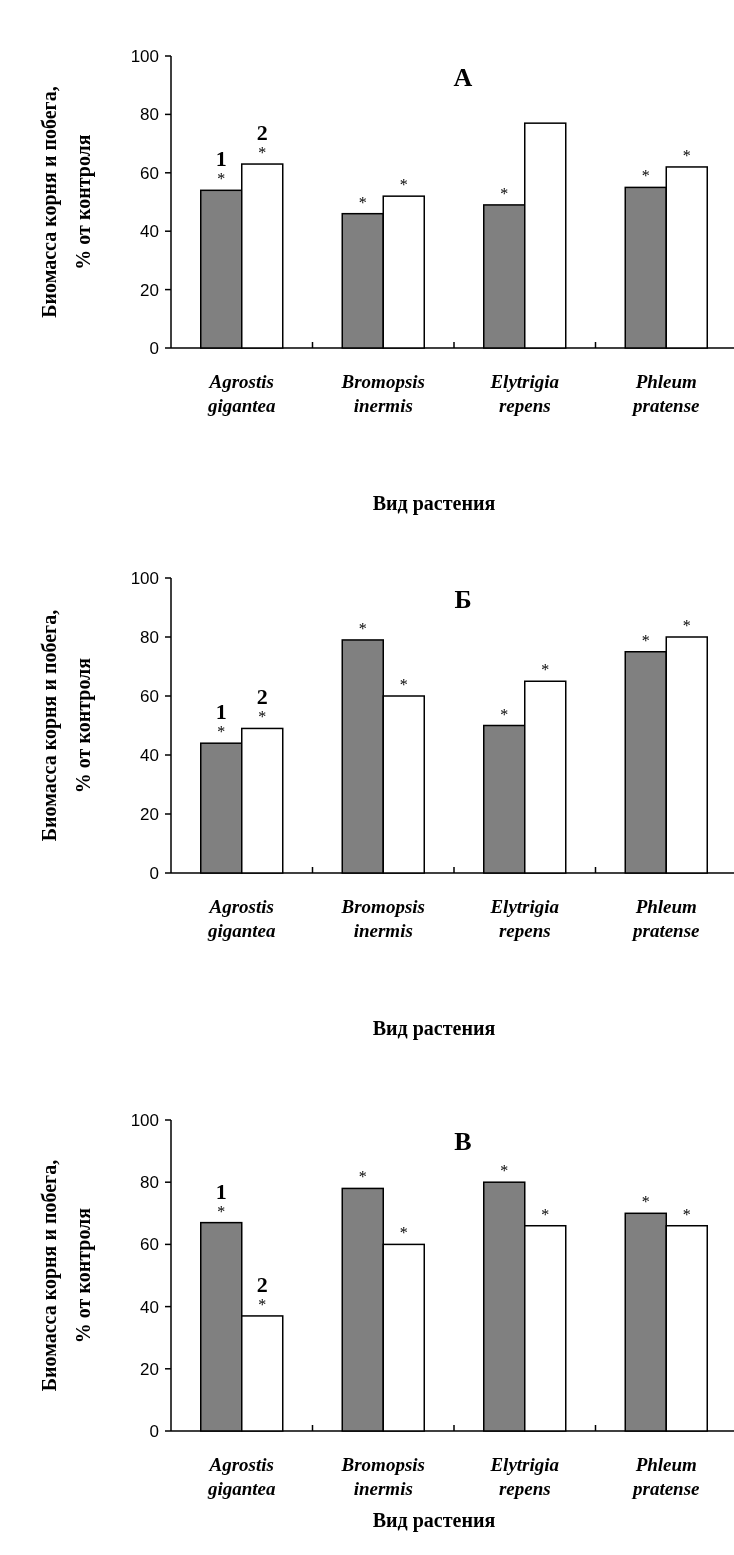  I want to click on chart-title: В, so click(463, 1141).